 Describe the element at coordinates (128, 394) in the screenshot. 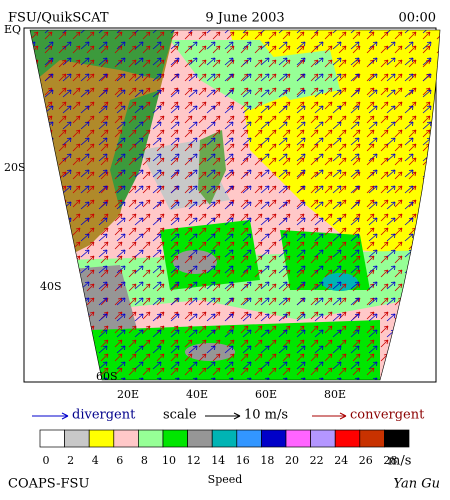

I see `lon-label: 20E` at that location.